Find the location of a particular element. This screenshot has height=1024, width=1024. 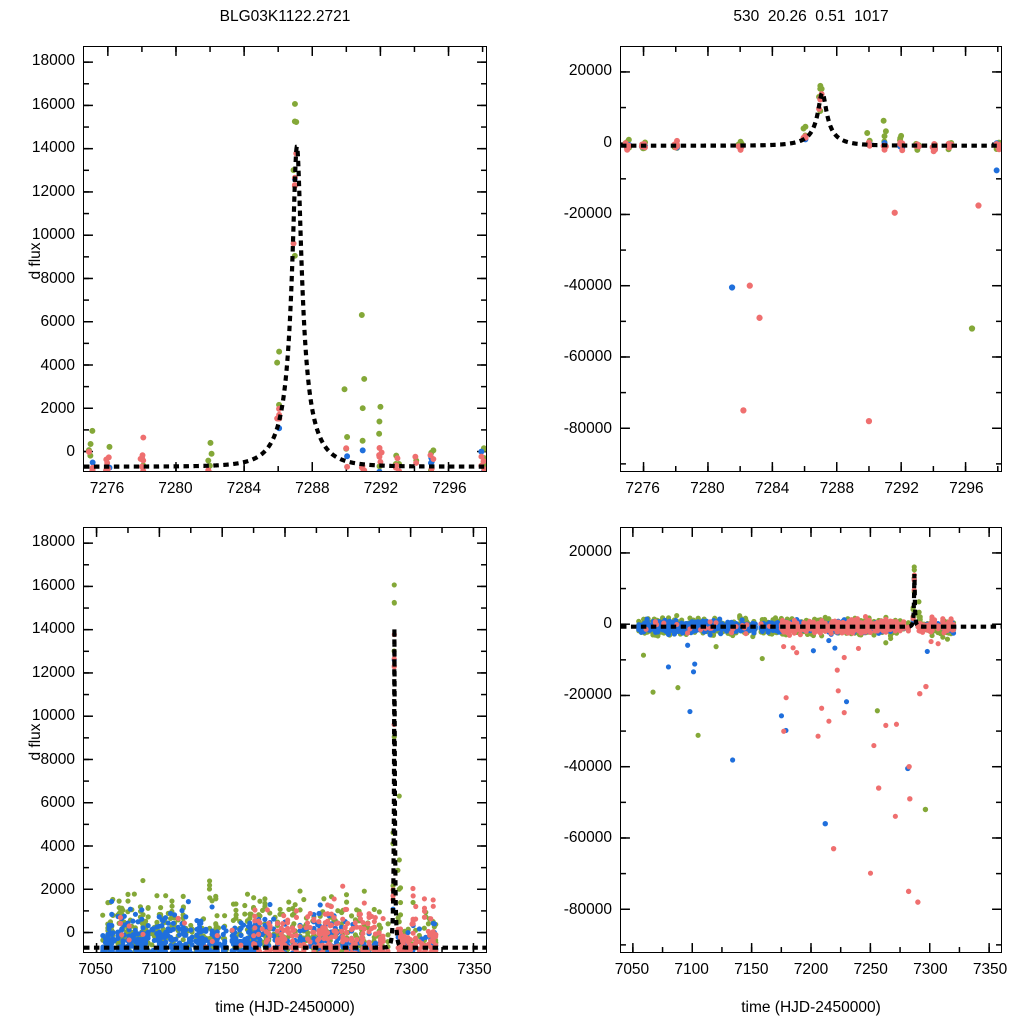

axis-label-y-top-left: d flux is located at coordinates (35, 261).